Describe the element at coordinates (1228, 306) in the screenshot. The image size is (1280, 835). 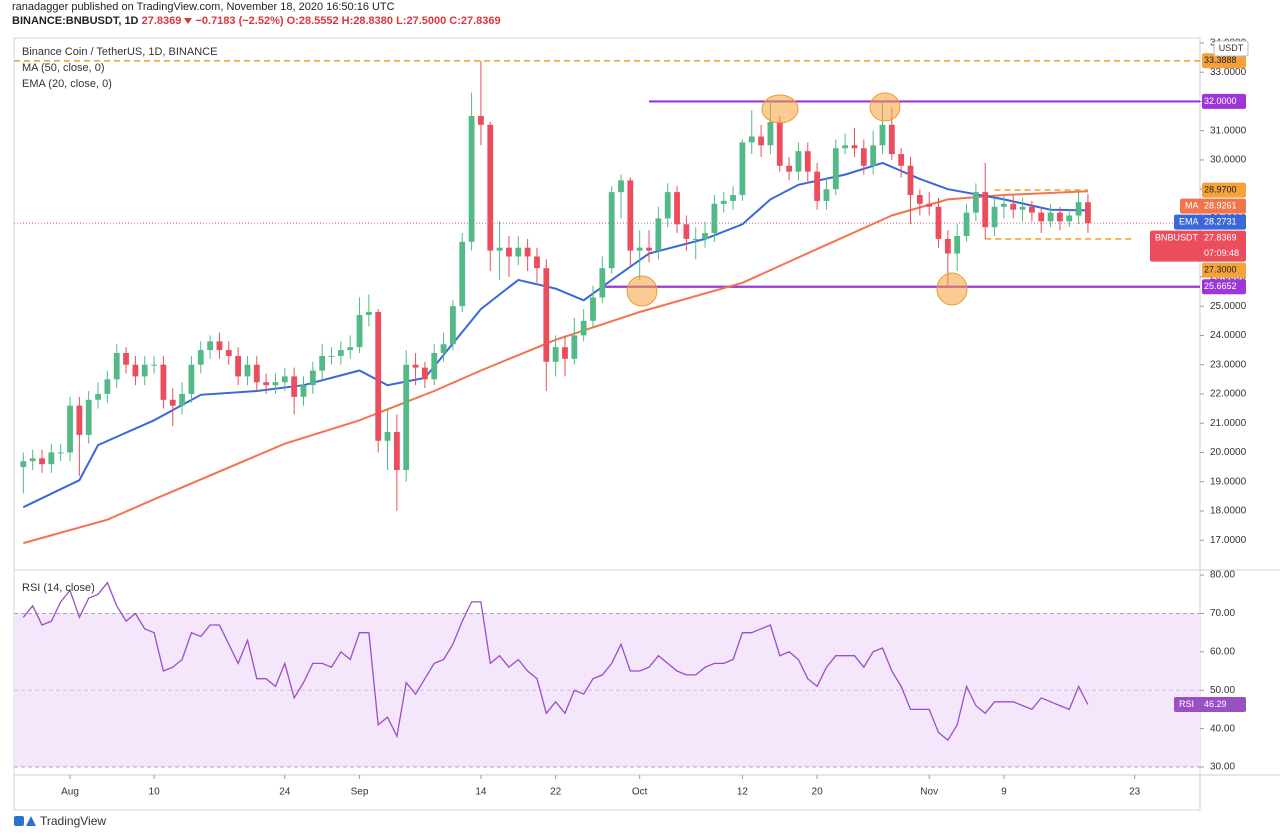
I see `y-tick-label: 25.0000` at that location.